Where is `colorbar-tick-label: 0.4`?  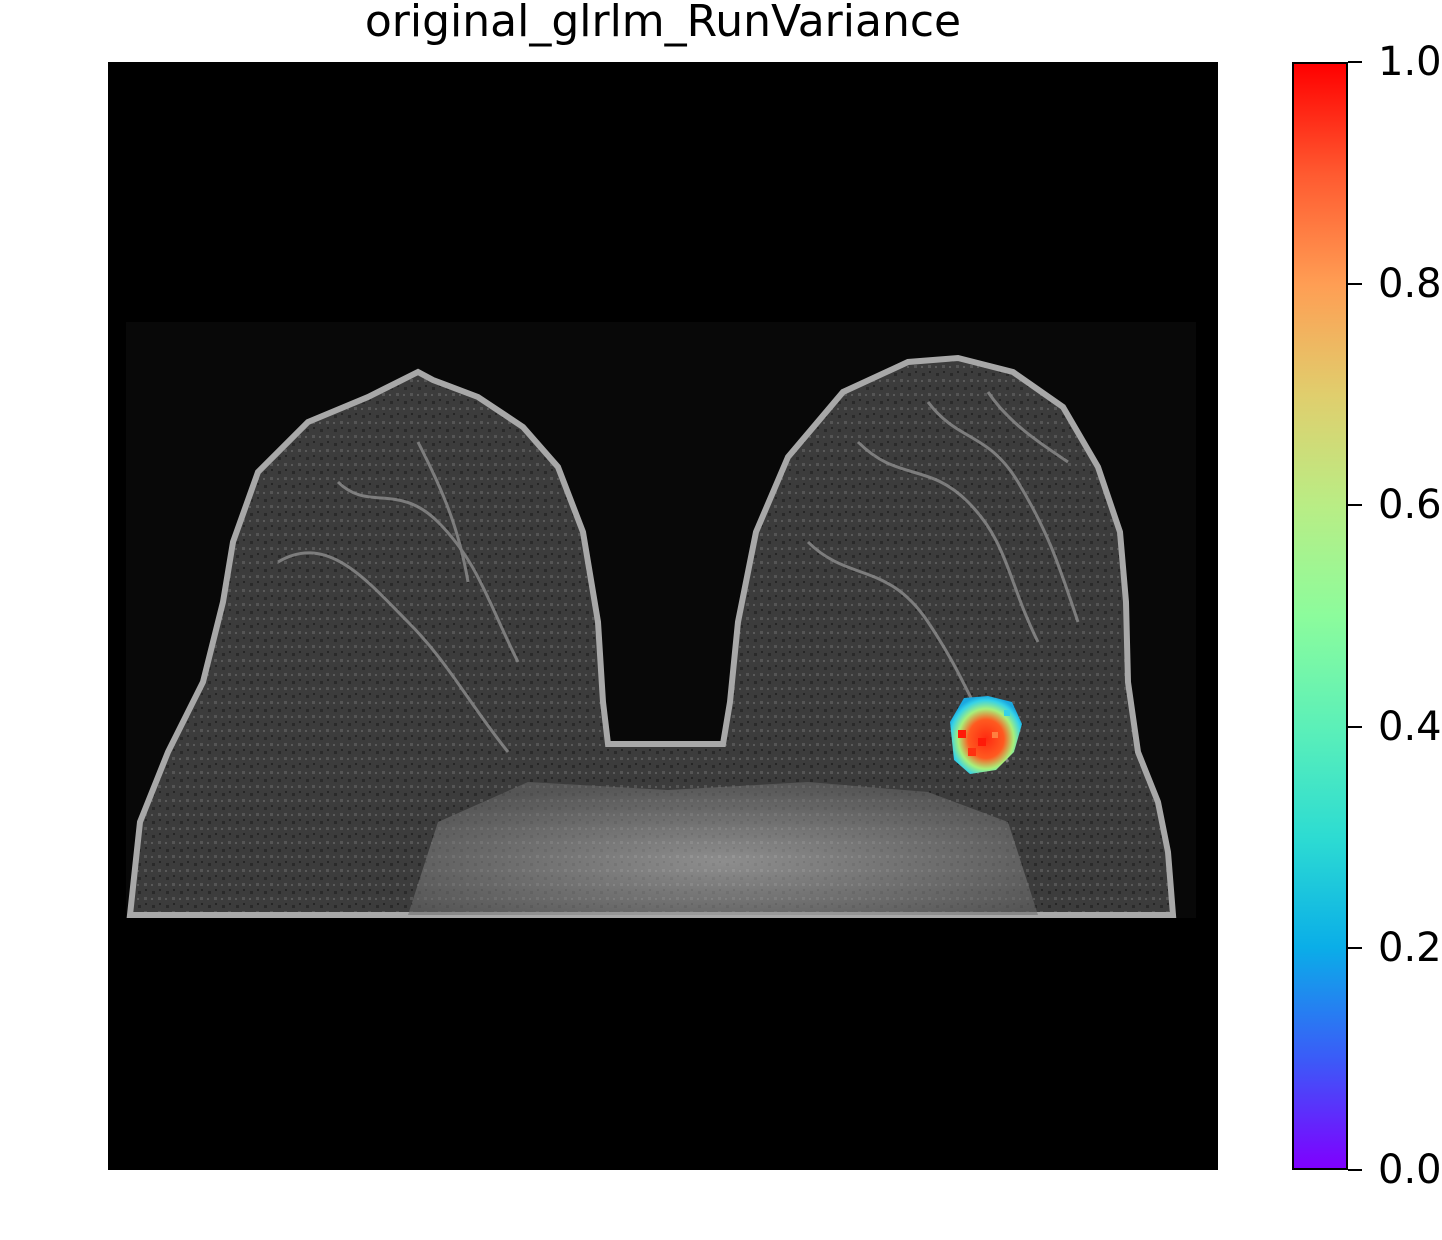
colorbar-tick-label: 0.4 is located at coordinates (1410, 726).